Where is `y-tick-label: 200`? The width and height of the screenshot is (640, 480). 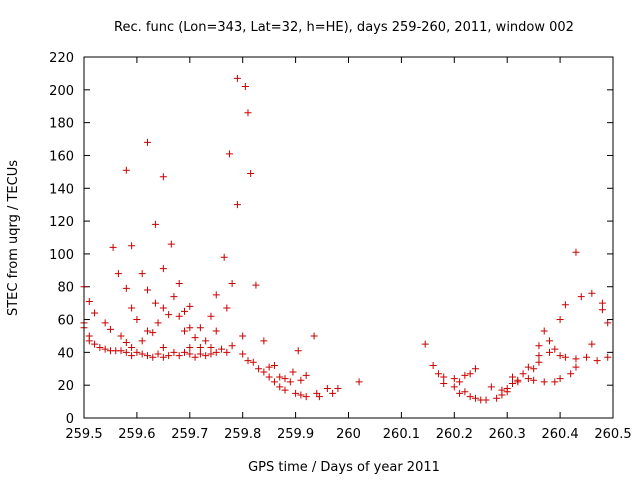
y-tick-label: 200 is located at coordinates (61, 91).